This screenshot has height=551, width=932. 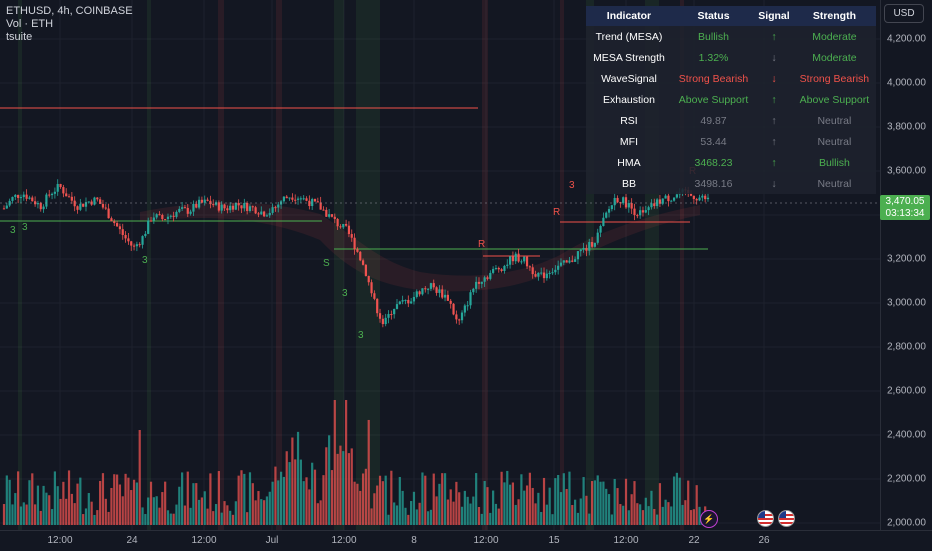 I want to click on indicator-strength: Bullish, so click(x=834, y=162).